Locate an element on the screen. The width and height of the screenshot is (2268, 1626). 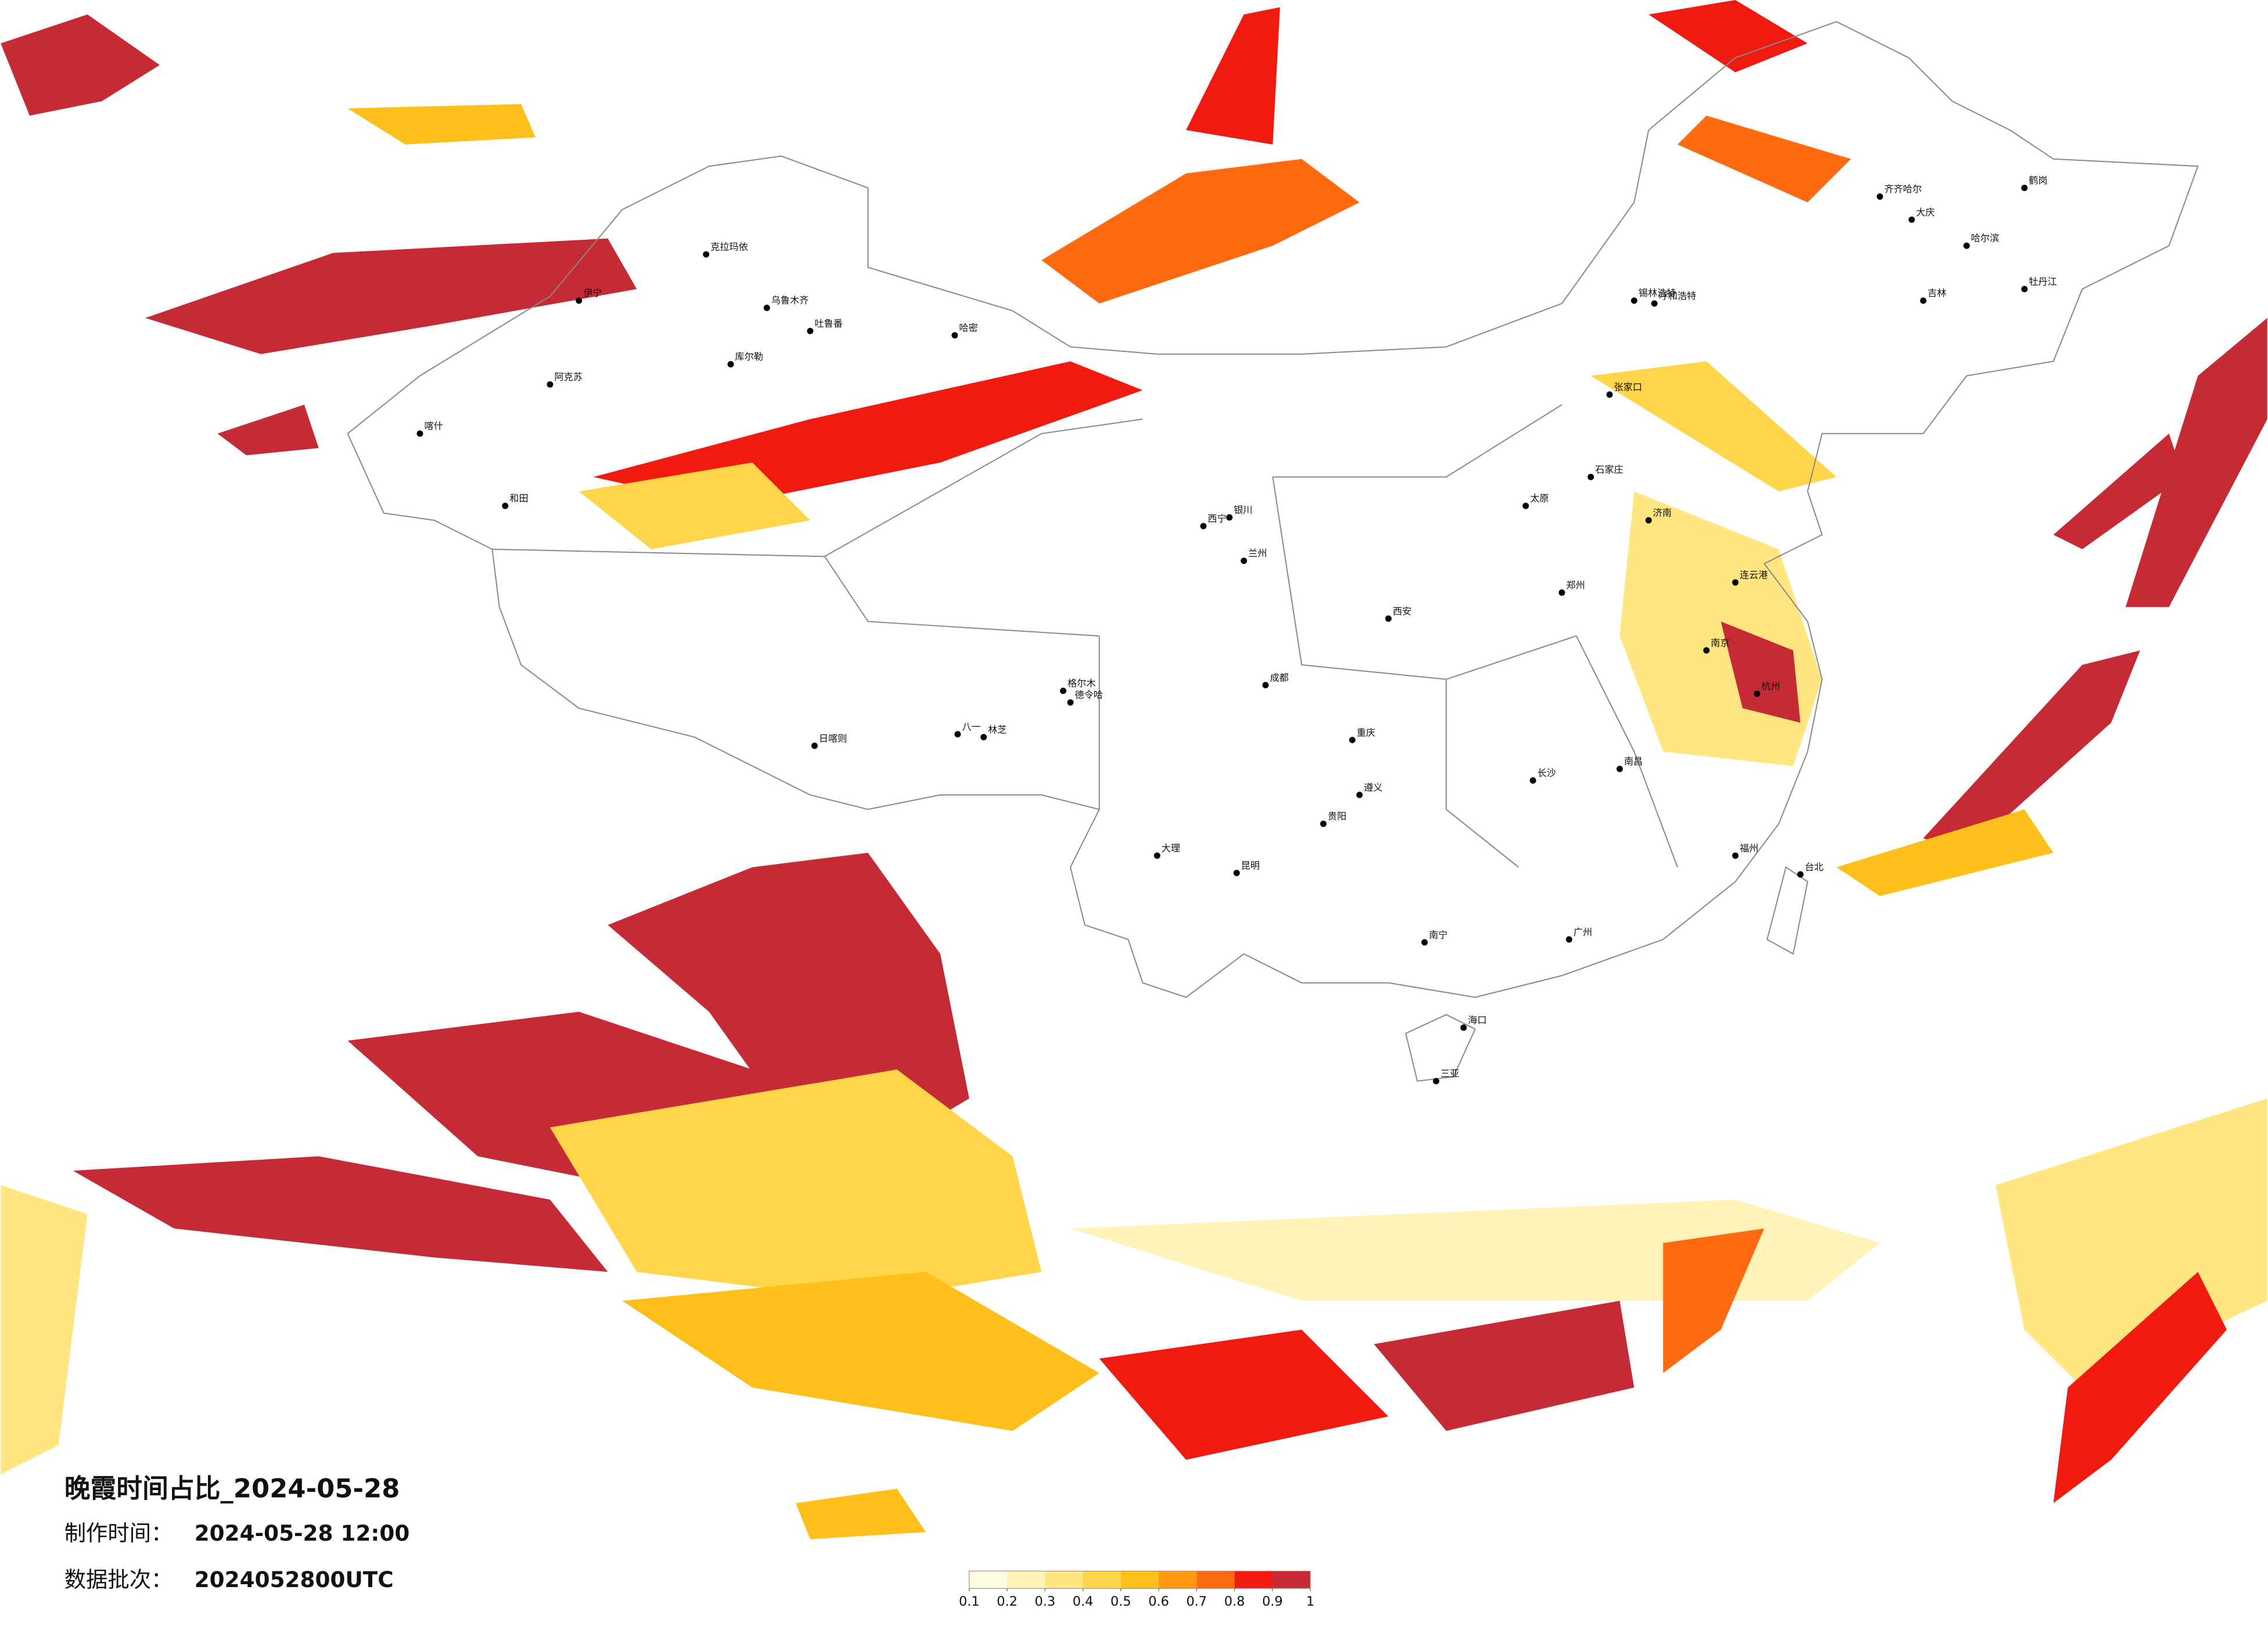
city-label: 乌鲁木齐 is located at coordinates (790, 301).